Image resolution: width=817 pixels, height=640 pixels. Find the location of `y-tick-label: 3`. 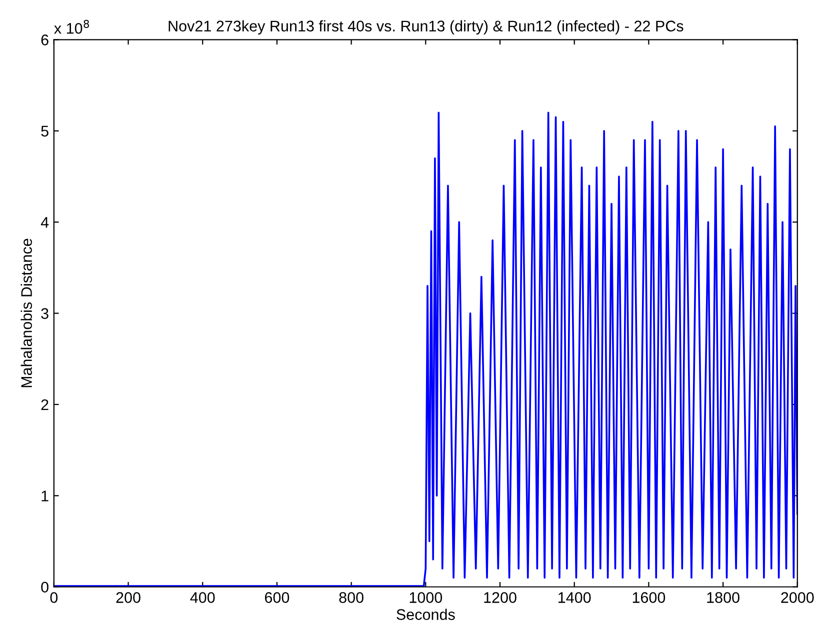

y-tick-label: 3 is located at coordinates (44, 313).